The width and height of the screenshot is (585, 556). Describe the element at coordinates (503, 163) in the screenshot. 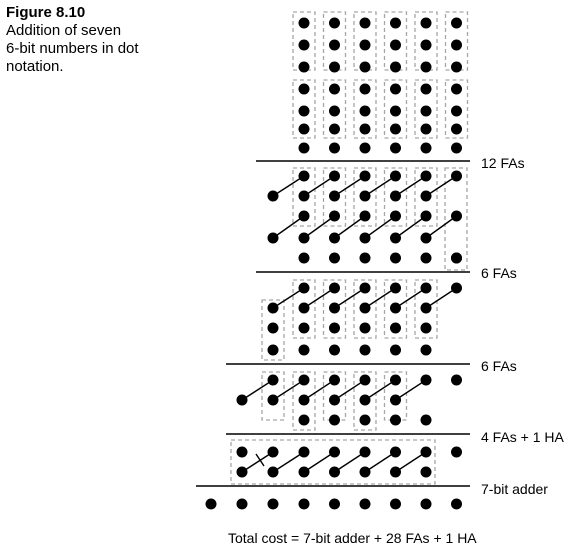

I see `stage-label-1: 12 FAs` at that location.